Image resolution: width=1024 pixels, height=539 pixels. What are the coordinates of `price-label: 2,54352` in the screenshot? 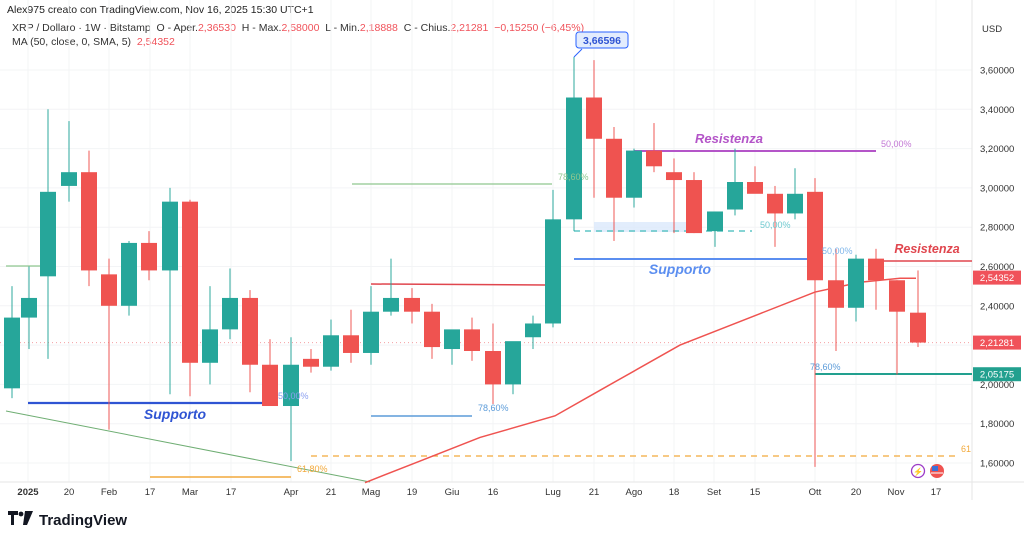 It's located at (997, 278).